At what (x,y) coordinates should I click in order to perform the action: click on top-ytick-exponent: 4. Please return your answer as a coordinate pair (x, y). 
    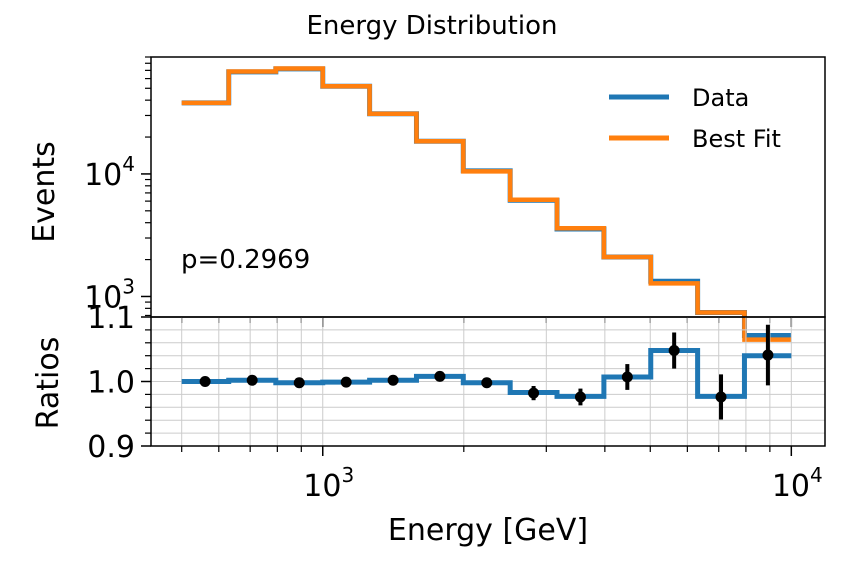
    Looking at the image, I should click on (128, 164).